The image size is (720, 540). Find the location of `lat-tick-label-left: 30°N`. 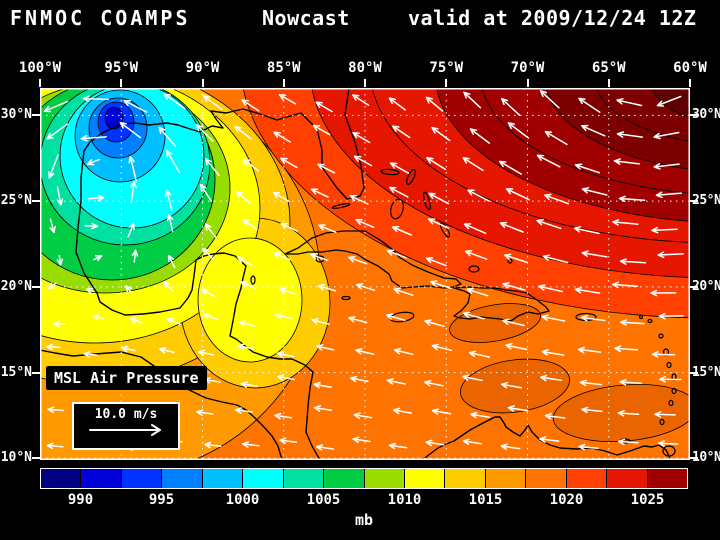

lat-tick-label-left: 30°N is located at coordinates (16, 115).